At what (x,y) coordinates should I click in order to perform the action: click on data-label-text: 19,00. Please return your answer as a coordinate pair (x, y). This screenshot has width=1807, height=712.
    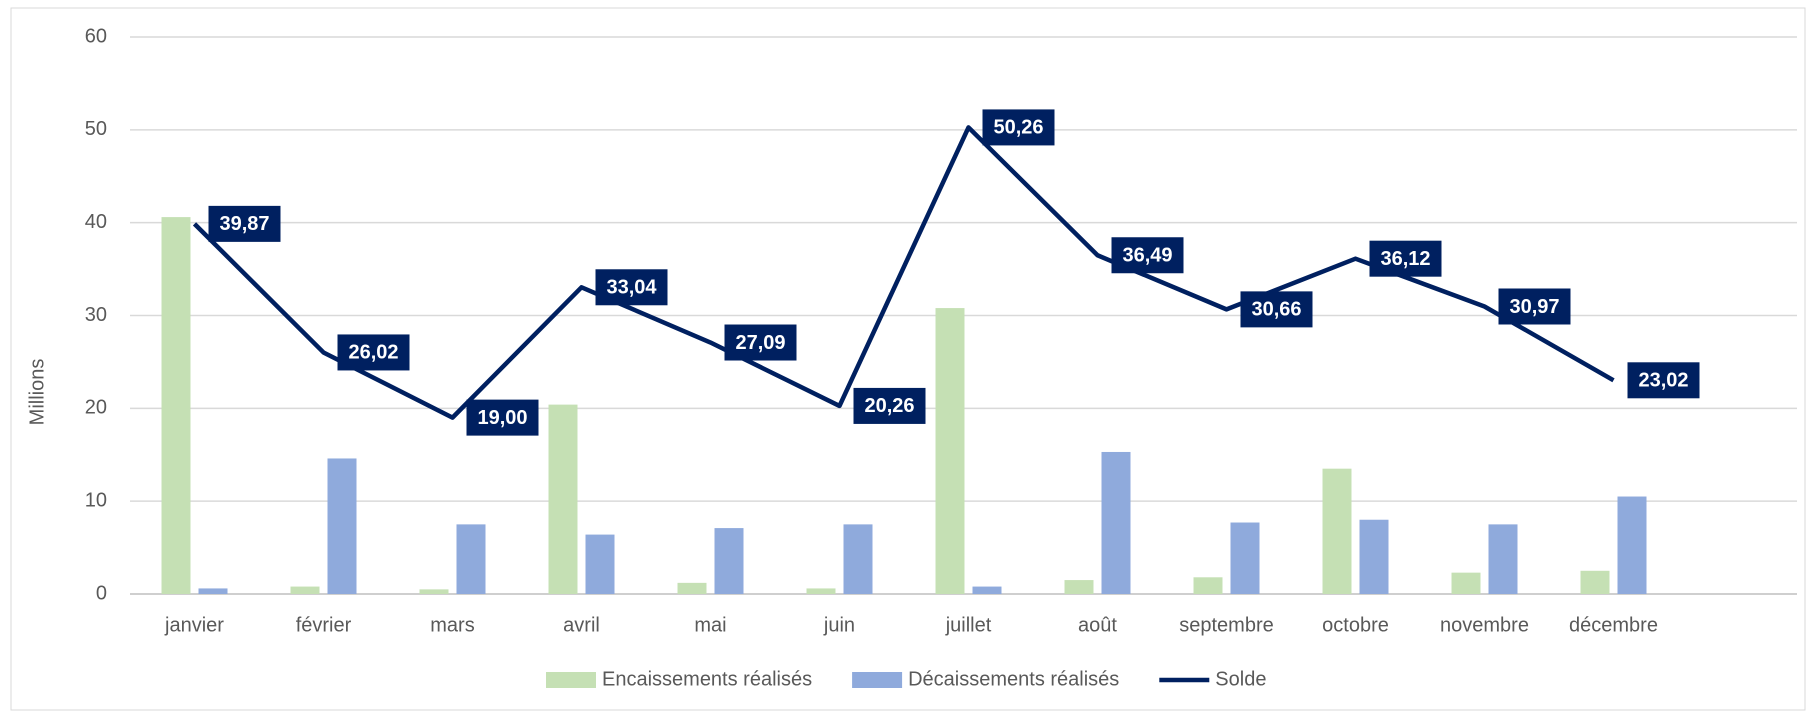
    Looking at the image, I should click on (502, 418).